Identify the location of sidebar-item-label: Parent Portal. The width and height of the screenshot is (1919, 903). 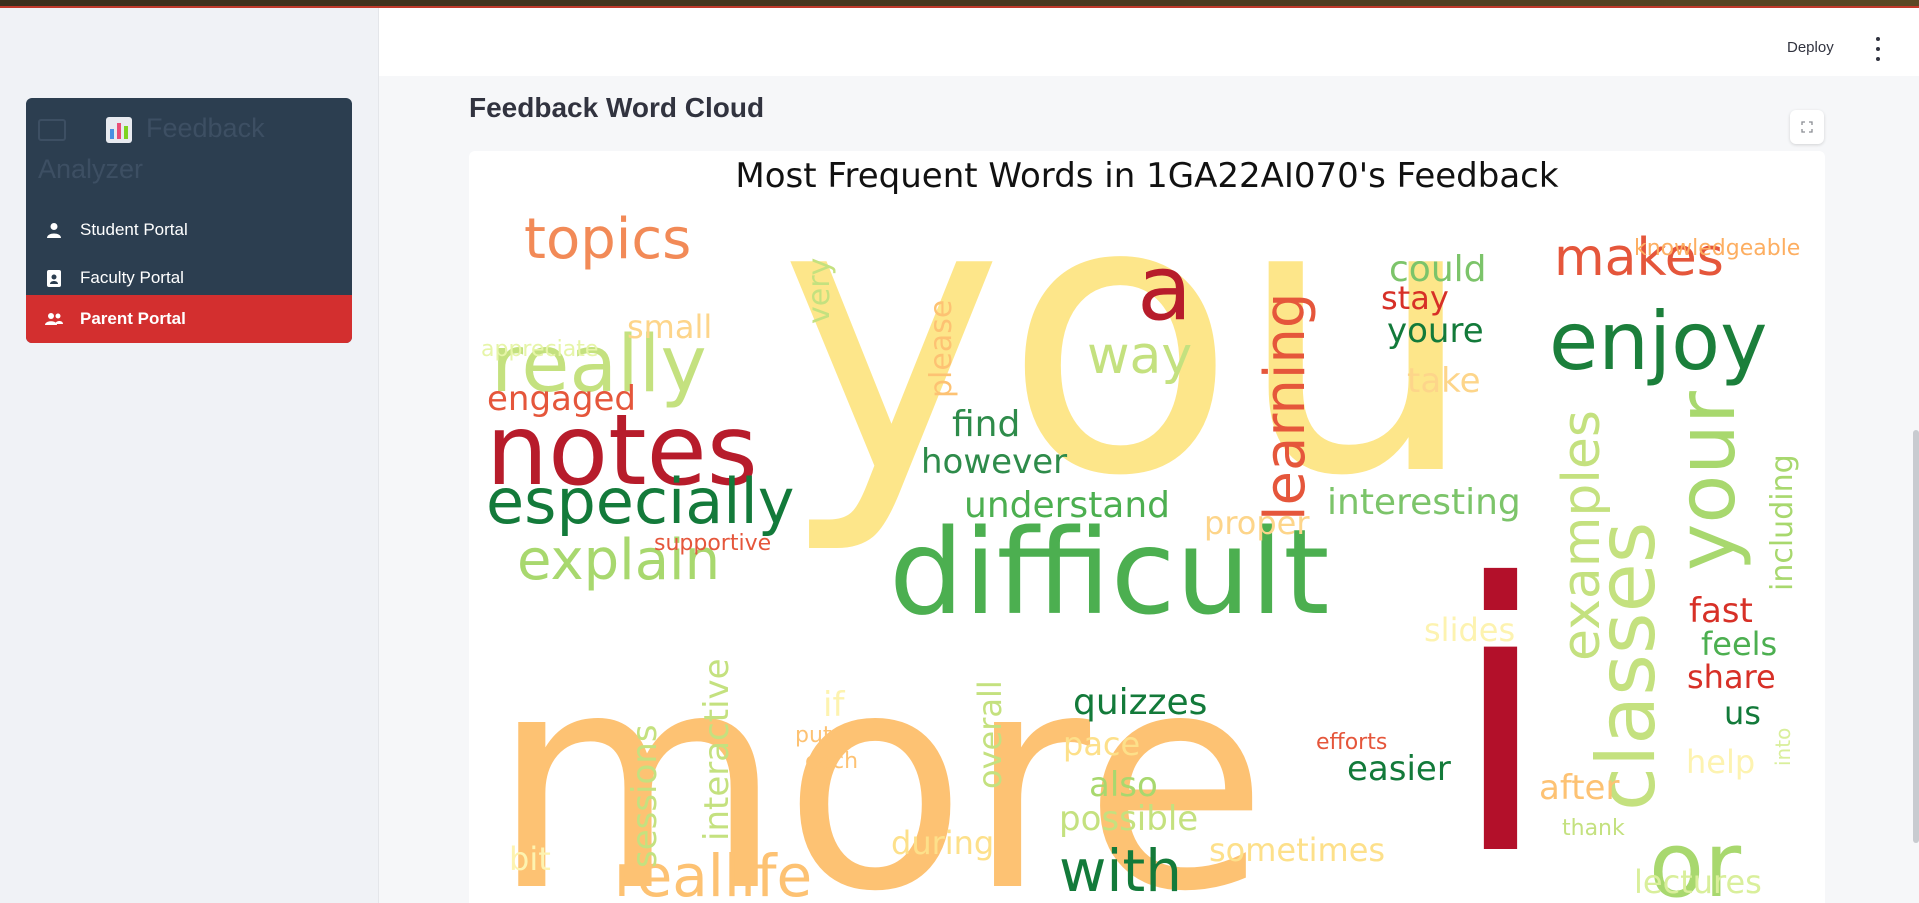
(133, 318).